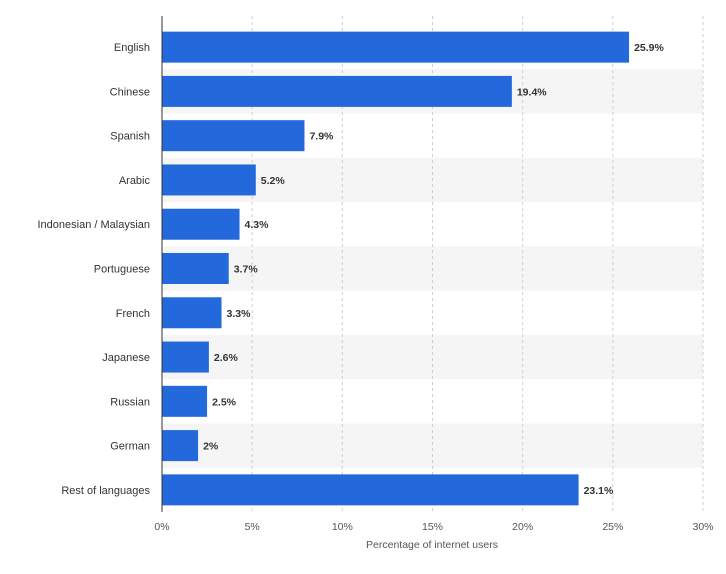 The image size is (726, 574). What do you see at coordinates (522, 527) in the screenshot?
I see `x-tick-label: 20%` at bounding box center [522, 527].